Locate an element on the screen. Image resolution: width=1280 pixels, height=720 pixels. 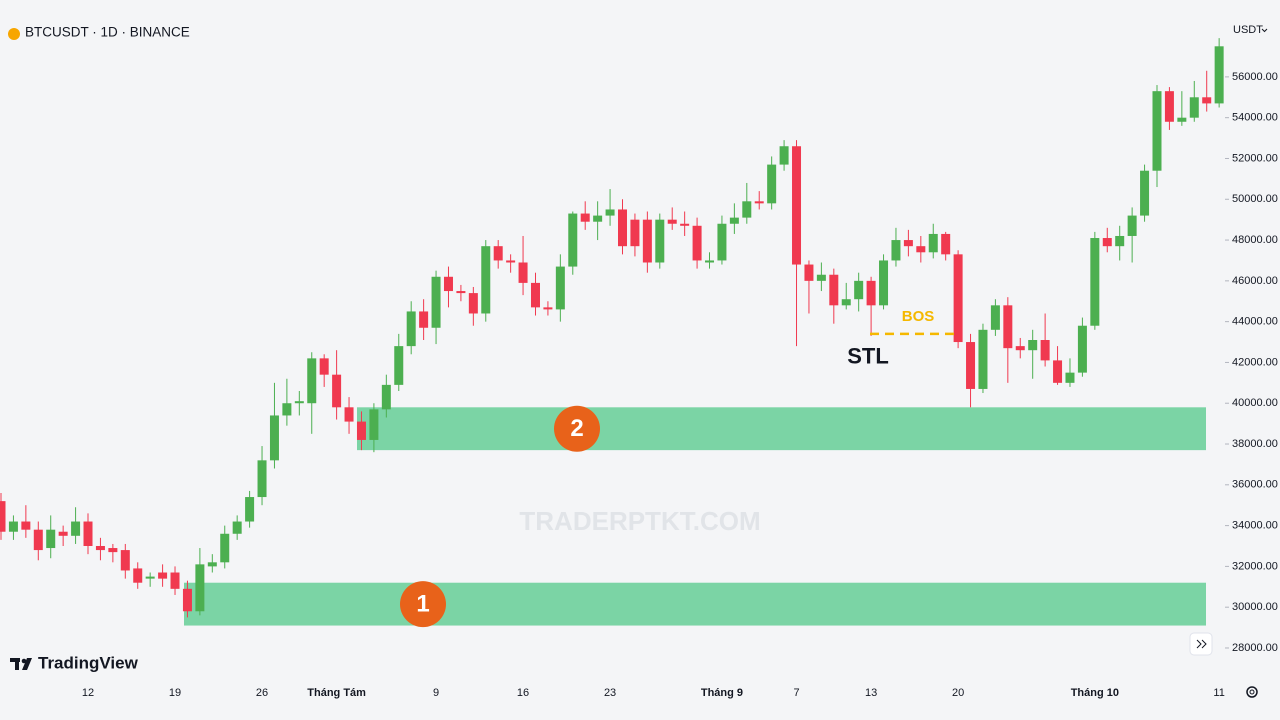
y-tick-label: 56000.00 is located at coordinates (1255, 77).